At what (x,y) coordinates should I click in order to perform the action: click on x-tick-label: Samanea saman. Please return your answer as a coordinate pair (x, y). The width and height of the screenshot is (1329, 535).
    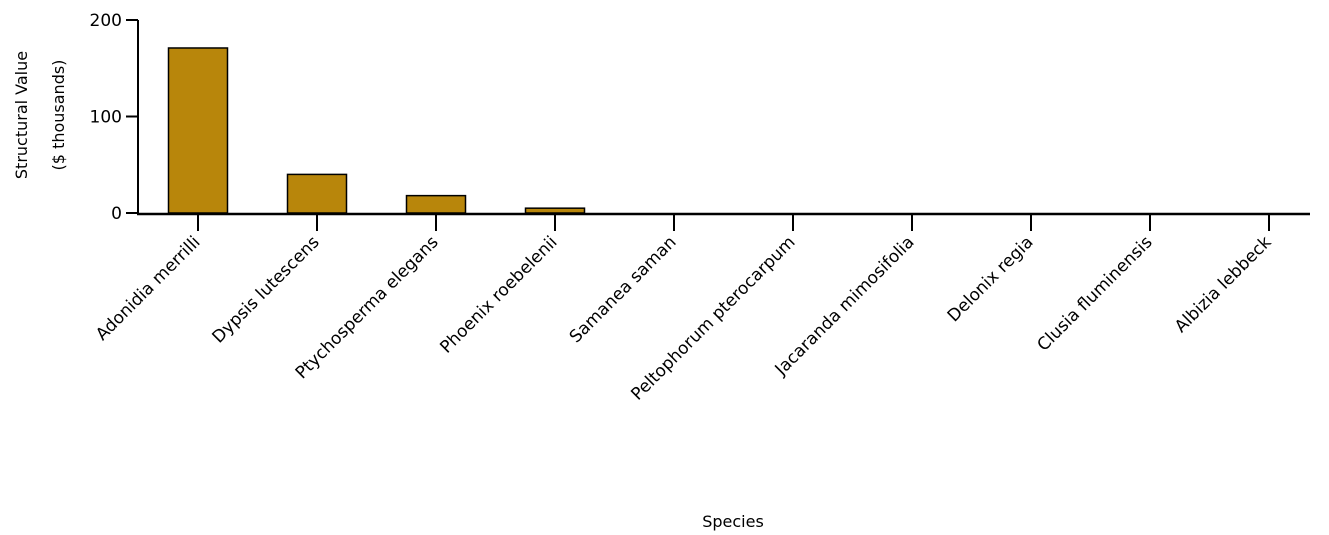
    Looking at the image, I should click on (623, 289).